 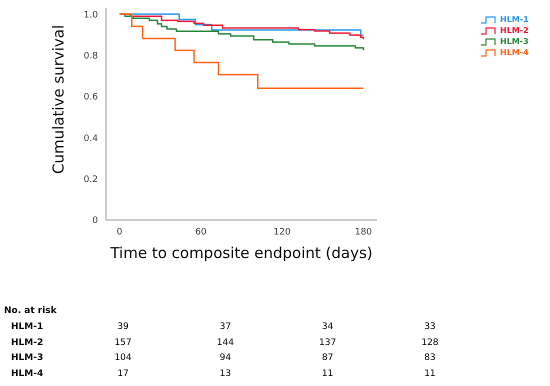 What do you see at coordinates (123, 343) in the screenshot?
I see `text: 157` at bounding box center [123, 343].